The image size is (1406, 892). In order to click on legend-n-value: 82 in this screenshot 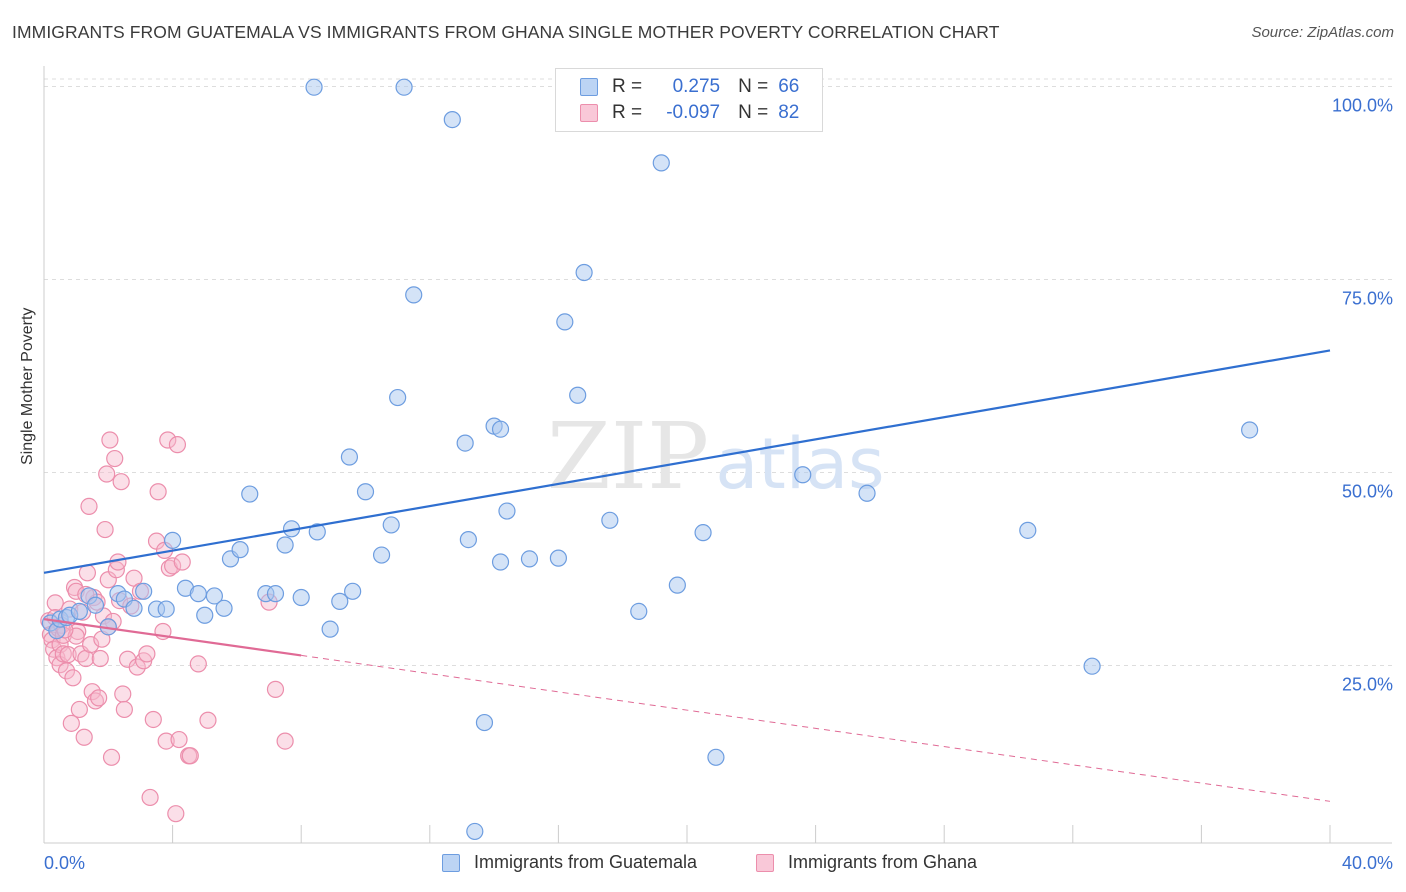, I will do `click(789, 112)`.